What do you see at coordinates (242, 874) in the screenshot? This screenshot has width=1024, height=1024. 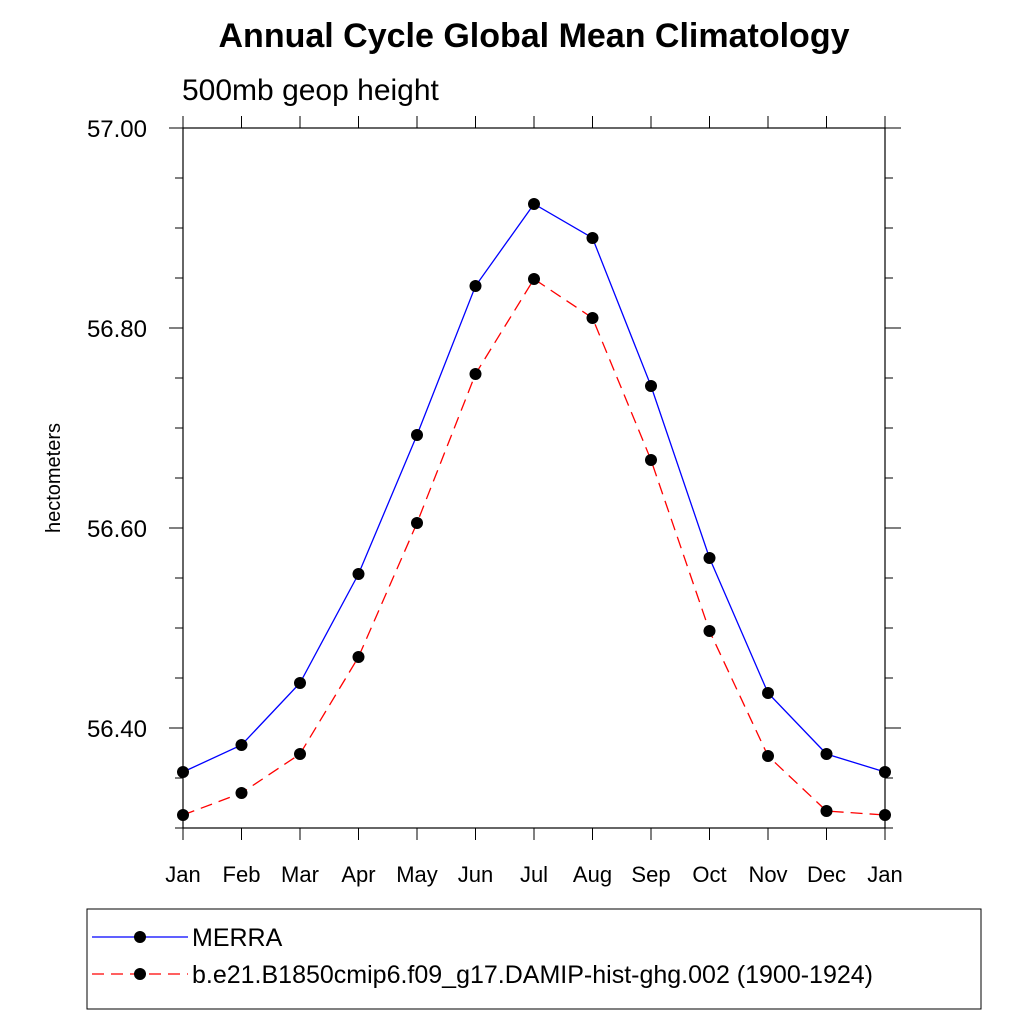 I see `x-tick-label: Feb` at bounding box center [242, 874].